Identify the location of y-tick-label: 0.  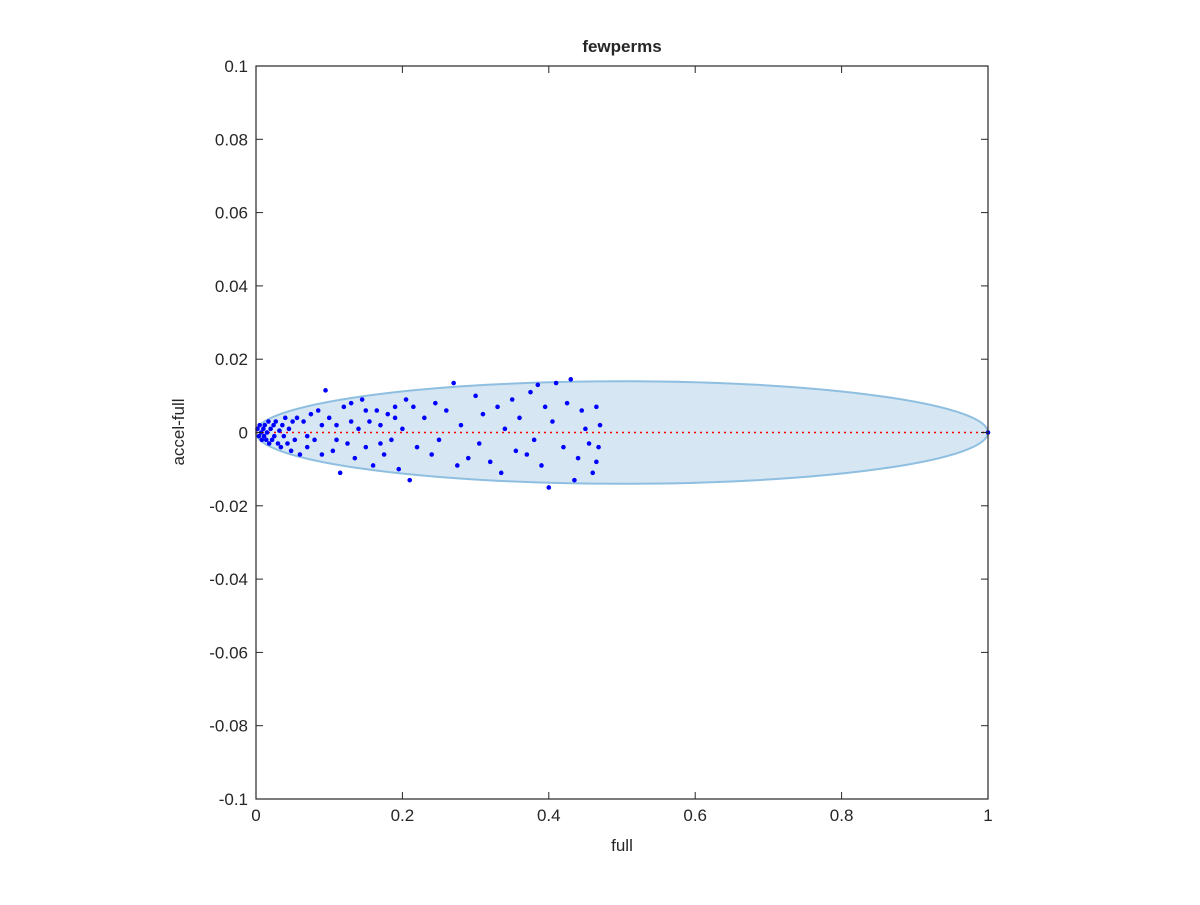
(243, 433).